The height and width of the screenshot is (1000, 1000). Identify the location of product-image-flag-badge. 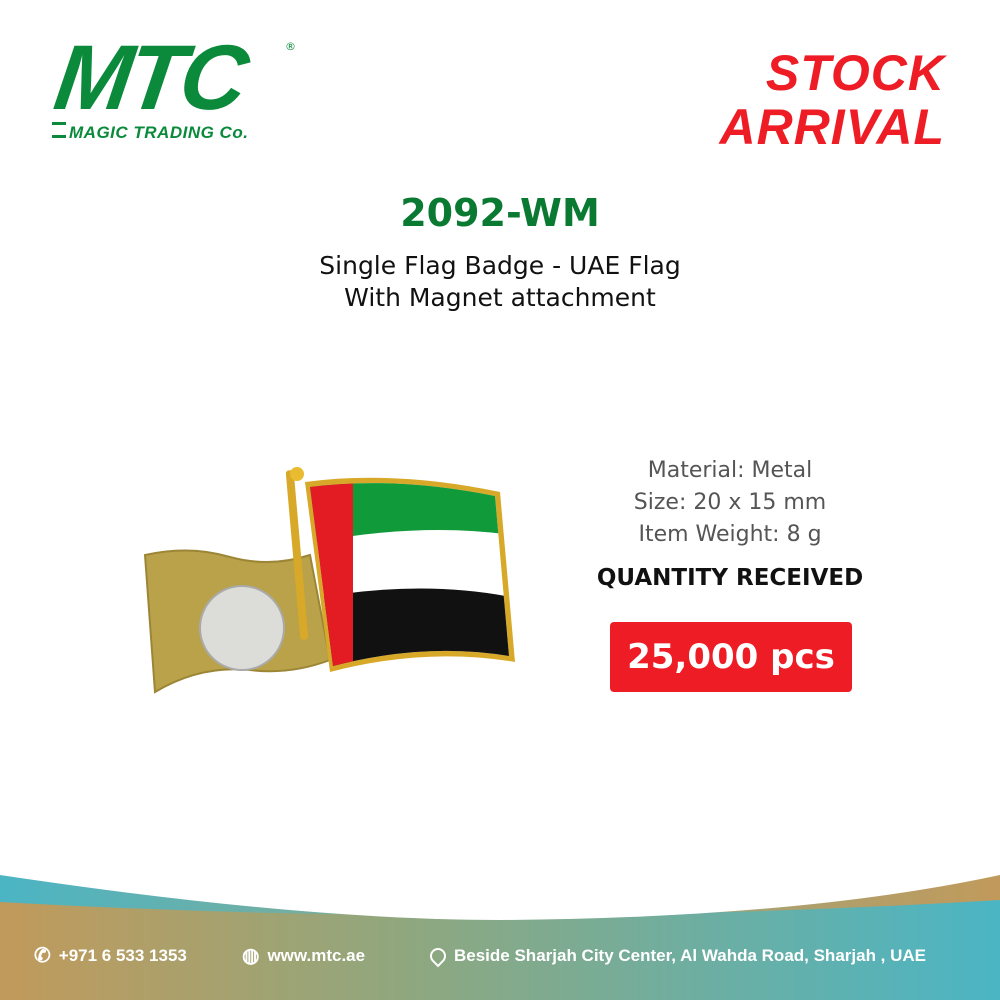
(329, 580).